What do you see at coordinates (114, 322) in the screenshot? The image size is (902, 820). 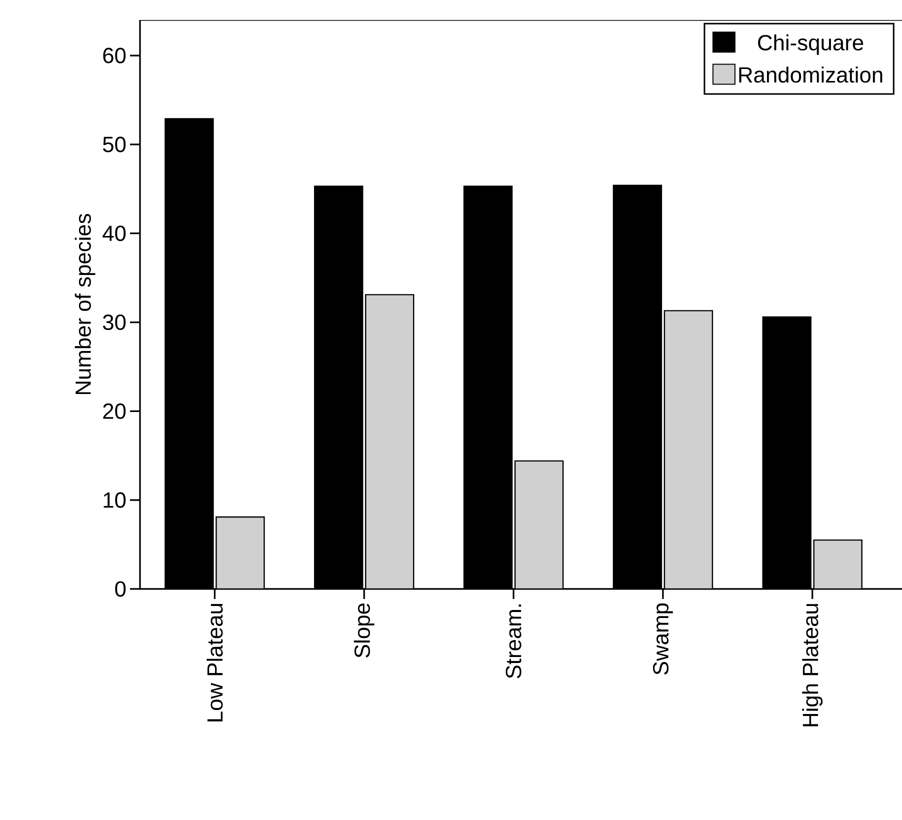 I see `y-tick-label: 30` at bounding box center [114, 322].